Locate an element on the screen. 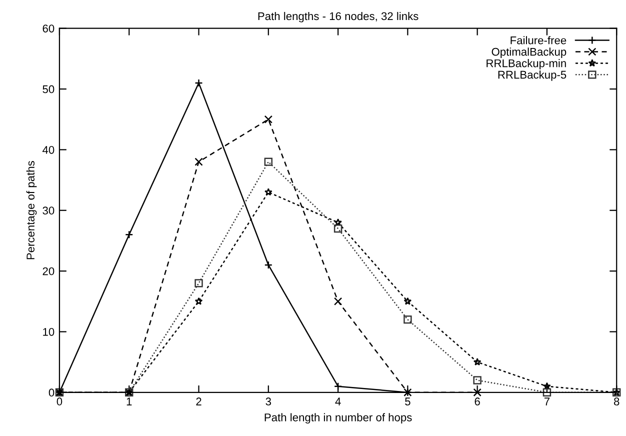 Image resolution: width=626 pixels, height=436 pixels. y-tick-label: 50 is located at coordinates (48, 89).